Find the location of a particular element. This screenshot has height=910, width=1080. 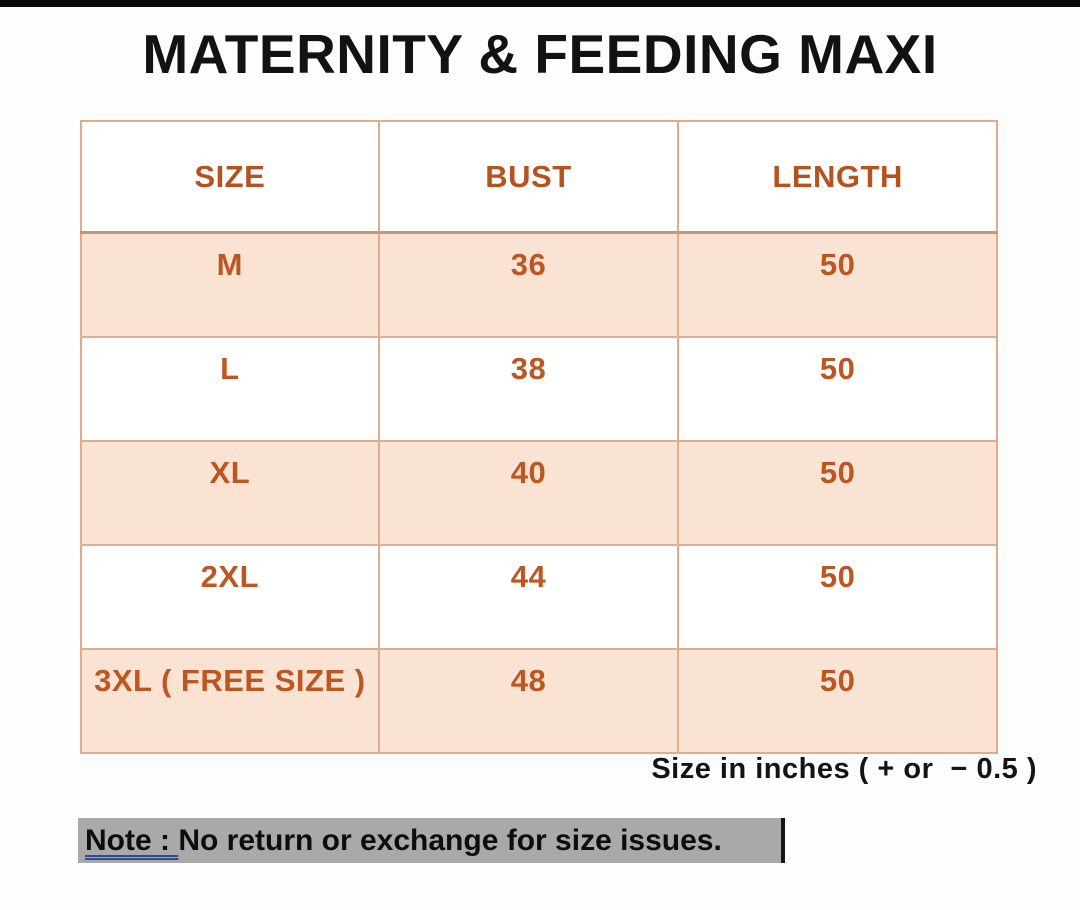

bust-cell: 40 is located at coordinates (528, 492).